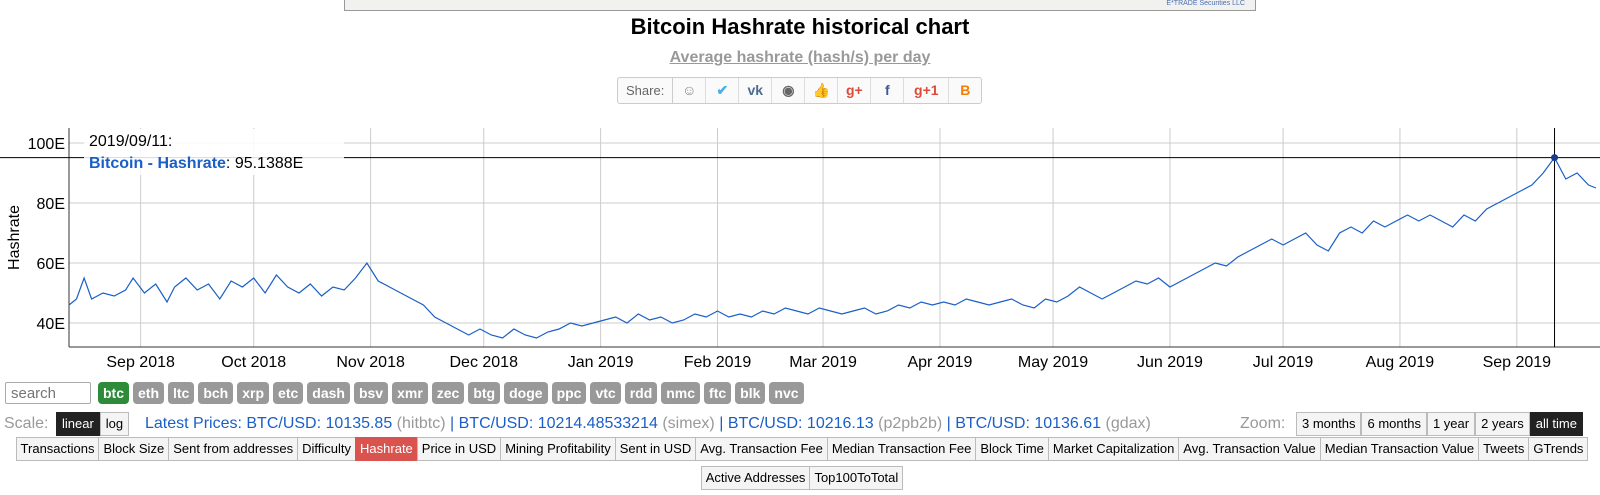 The width and height of the screenshot is (1600, 495). I want to click on y-tick-label: 100E, so click(46, 144).